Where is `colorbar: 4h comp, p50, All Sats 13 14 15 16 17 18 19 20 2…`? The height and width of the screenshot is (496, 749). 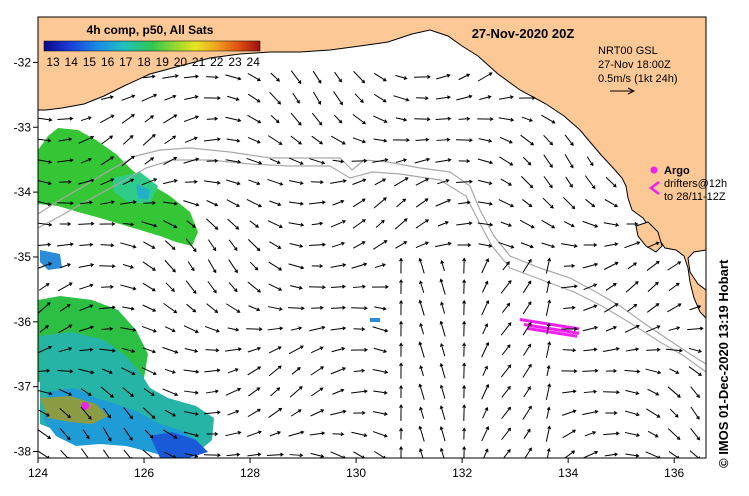
colorbar: 4h comp, p50, All Sats 13 14 15 16 17 18 19 20 2… is located at coordinates (152, 46).